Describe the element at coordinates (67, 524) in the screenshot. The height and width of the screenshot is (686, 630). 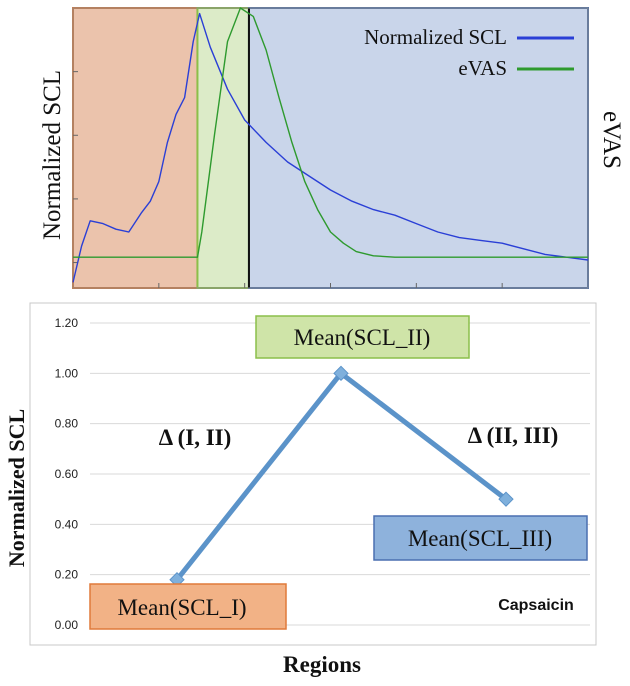
I see `y-tick-label: 0.40` at that location.